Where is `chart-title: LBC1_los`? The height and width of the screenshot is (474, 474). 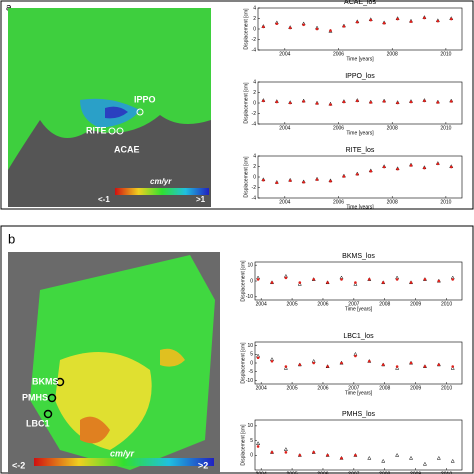
chart-title: LBC1_los is located at coordinates (358, 336).